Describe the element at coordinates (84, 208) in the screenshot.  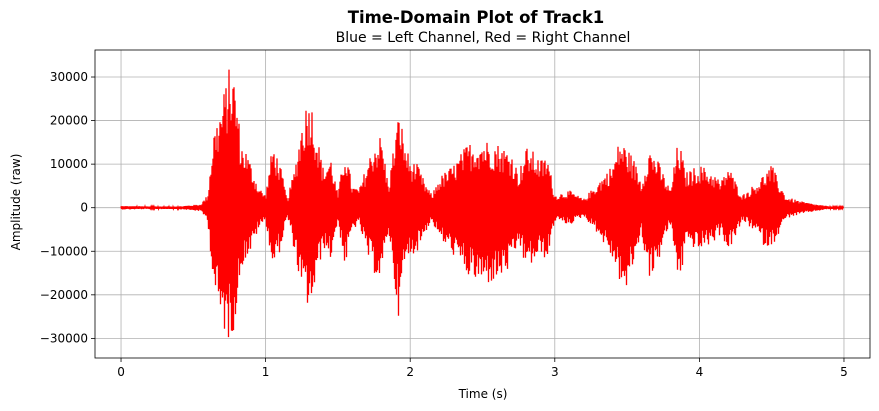
I see `y-tick-label: 0` at that location.